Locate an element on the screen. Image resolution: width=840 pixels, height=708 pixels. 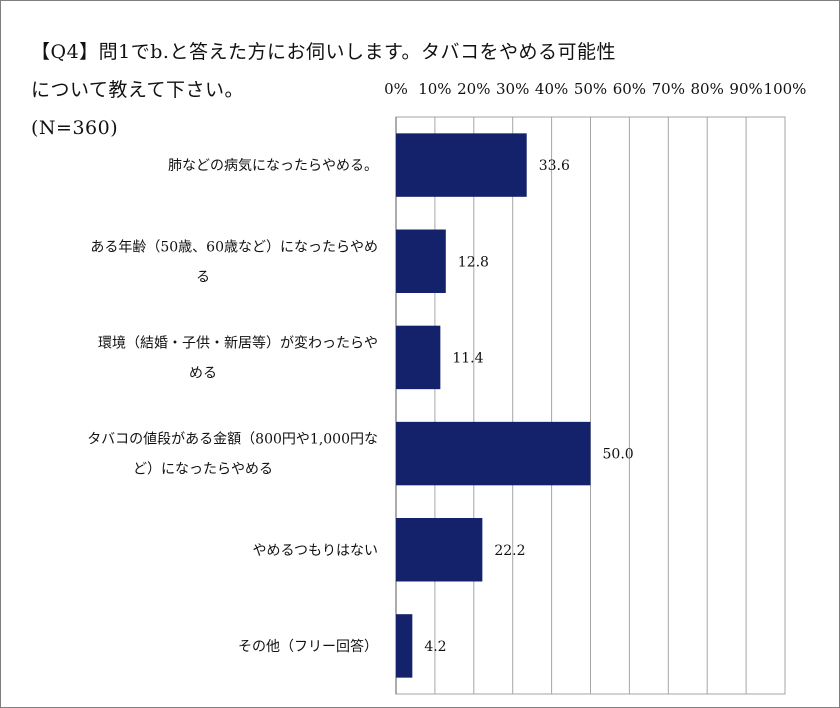
x-tick-label: 90% is located at coordinates (745, 89).